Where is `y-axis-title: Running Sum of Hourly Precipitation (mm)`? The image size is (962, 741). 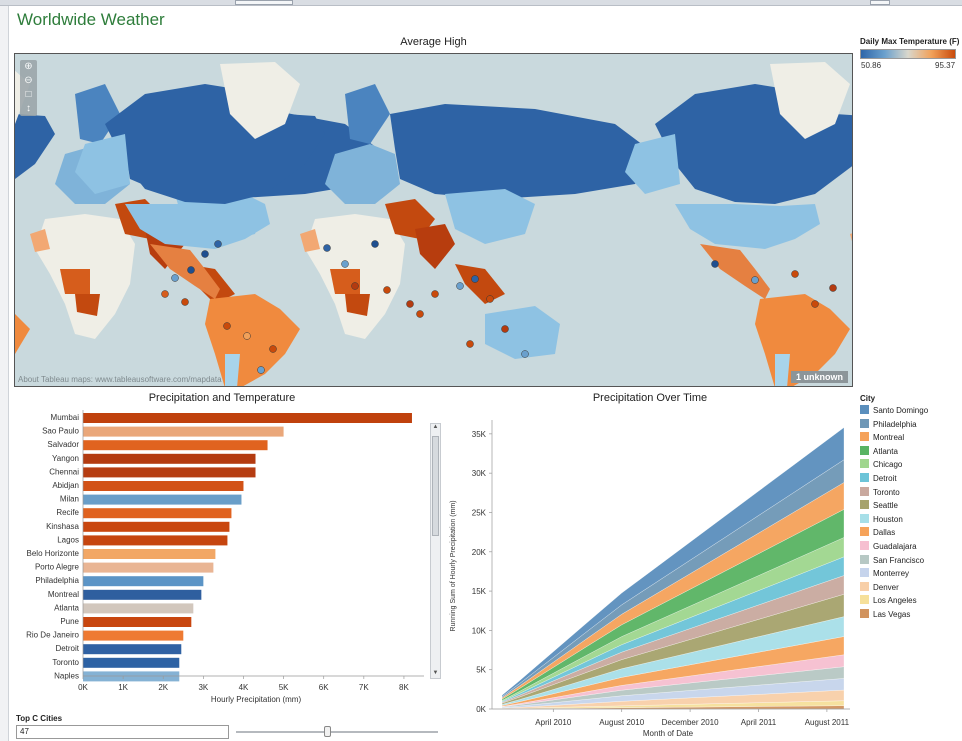
y-axis-title: Running Sum of Hourly Precipitation (mm) is located at coordinates (453, 565).